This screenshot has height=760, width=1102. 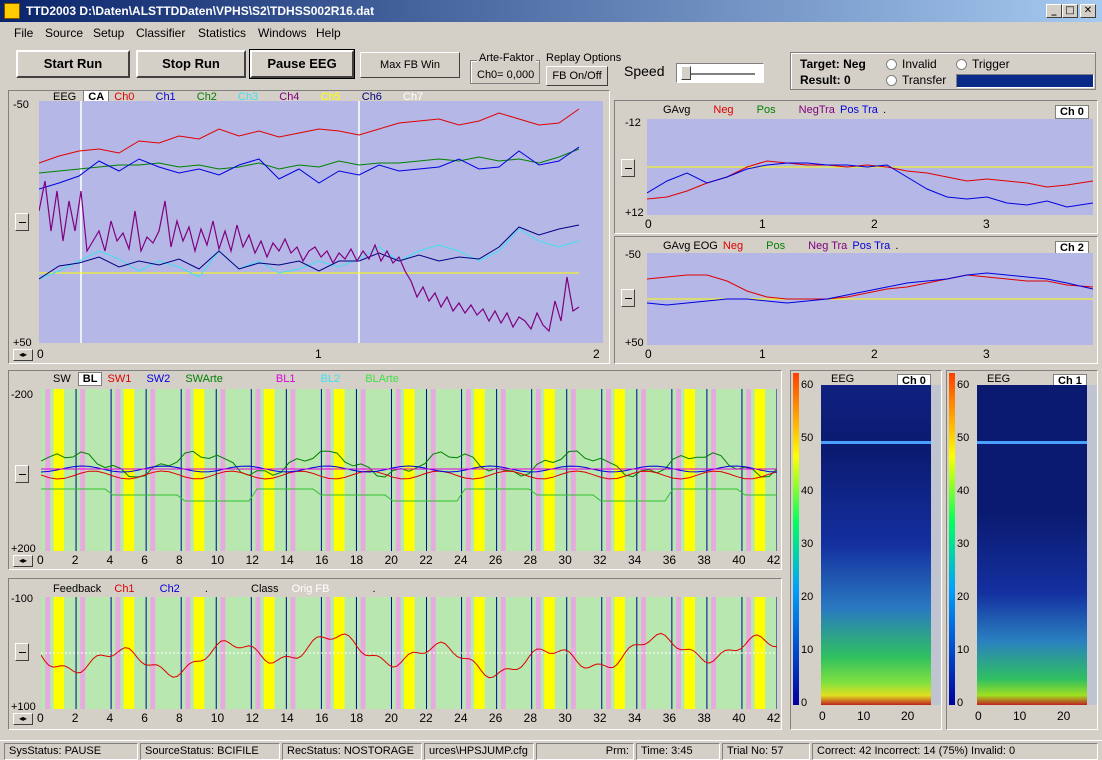 I want to click on menu-statistics: Statistics, so click(x=222, y=33).